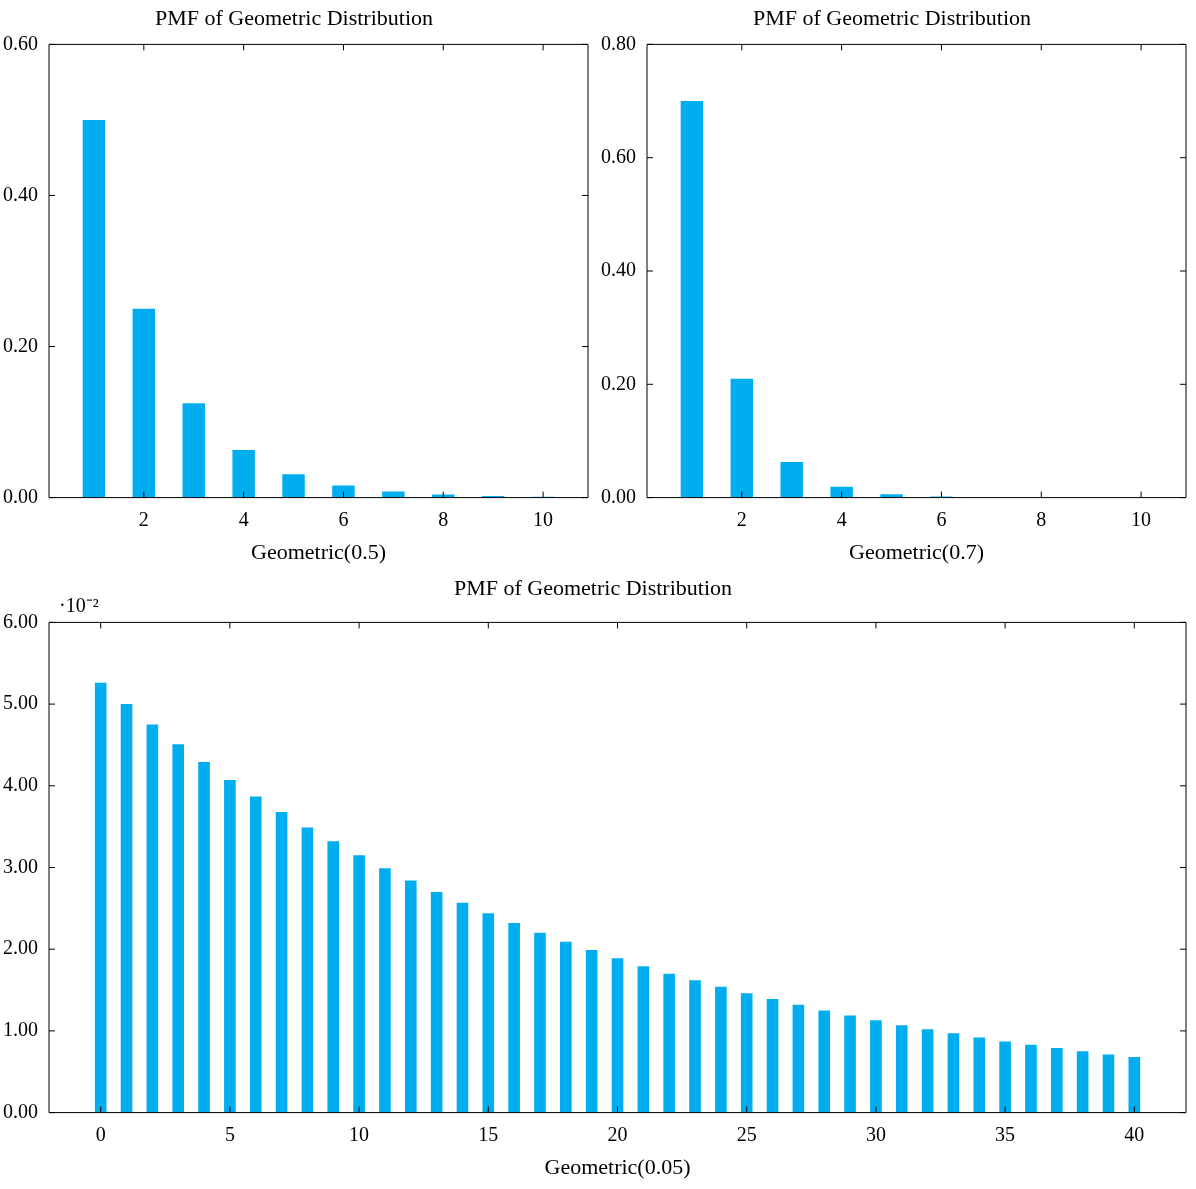 The height and width of the screenshot is (1189, 1196). What do you see at coordinates (618, 42) in the screenshot?
I see `y-tick-label: 0.80` at bounding box center [618, 42].